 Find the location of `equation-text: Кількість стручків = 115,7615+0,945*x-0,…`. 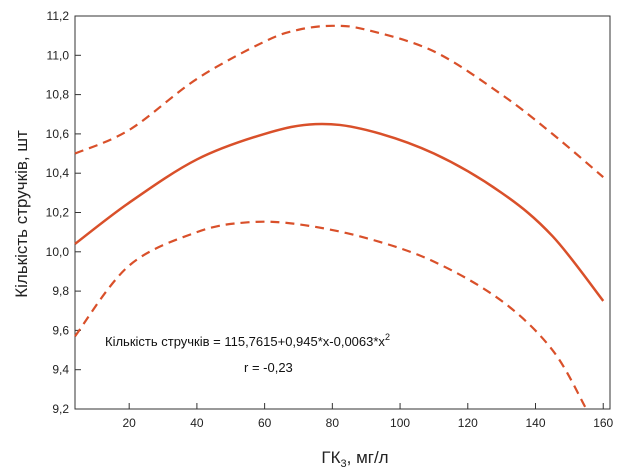

equation-text: Кількість стручків = 115,7615+0,945*x-0,… is located at coordinates (247, 340).